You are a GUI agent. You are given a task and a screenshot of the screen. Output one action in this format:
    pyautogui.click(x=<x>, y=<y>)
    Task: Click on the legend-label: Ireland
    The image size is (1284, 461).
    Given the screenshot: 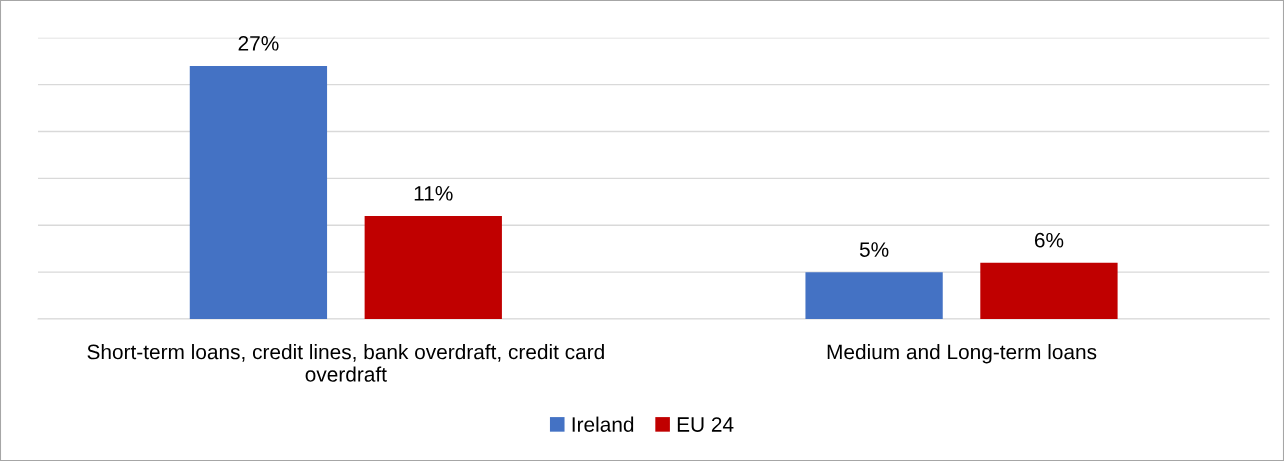 What is the action you would take?
    pyautogui.click(x=603, y=424)
    